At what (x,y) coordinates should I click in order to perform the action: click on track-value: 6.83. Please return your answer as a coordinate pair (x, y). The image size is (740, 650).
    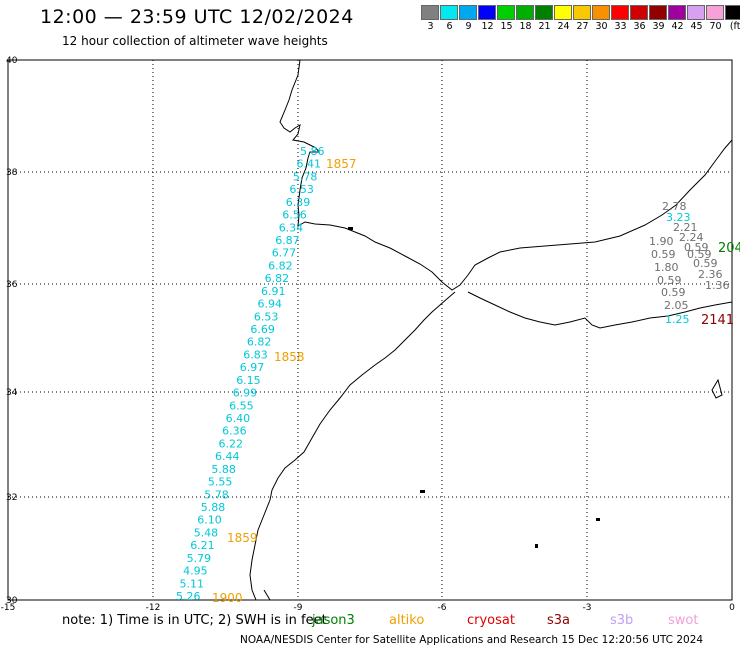
    Looking at the image, I should click on (255, 354).